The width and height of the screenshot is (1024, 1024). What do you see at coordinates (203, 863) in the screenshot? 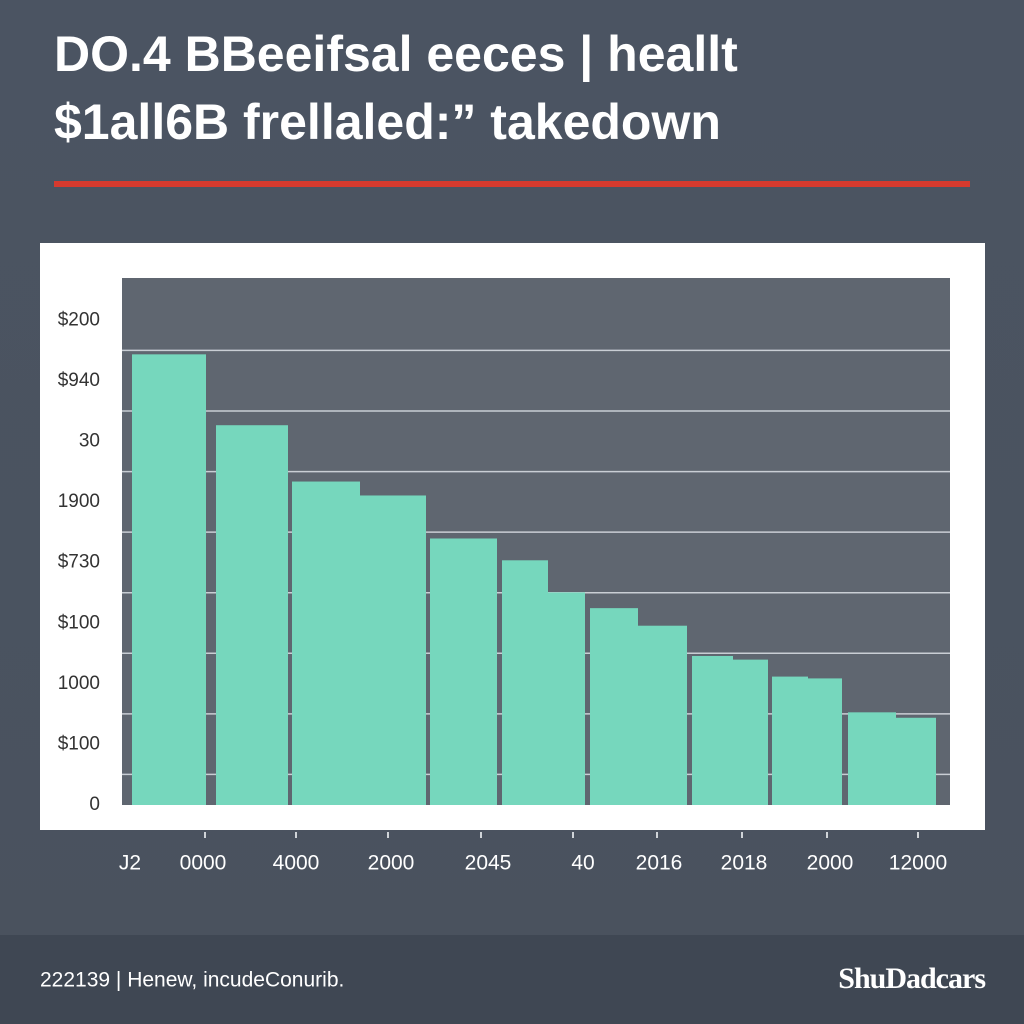
I see `x-tick-label: 0000` at bounding box center [203, 863].